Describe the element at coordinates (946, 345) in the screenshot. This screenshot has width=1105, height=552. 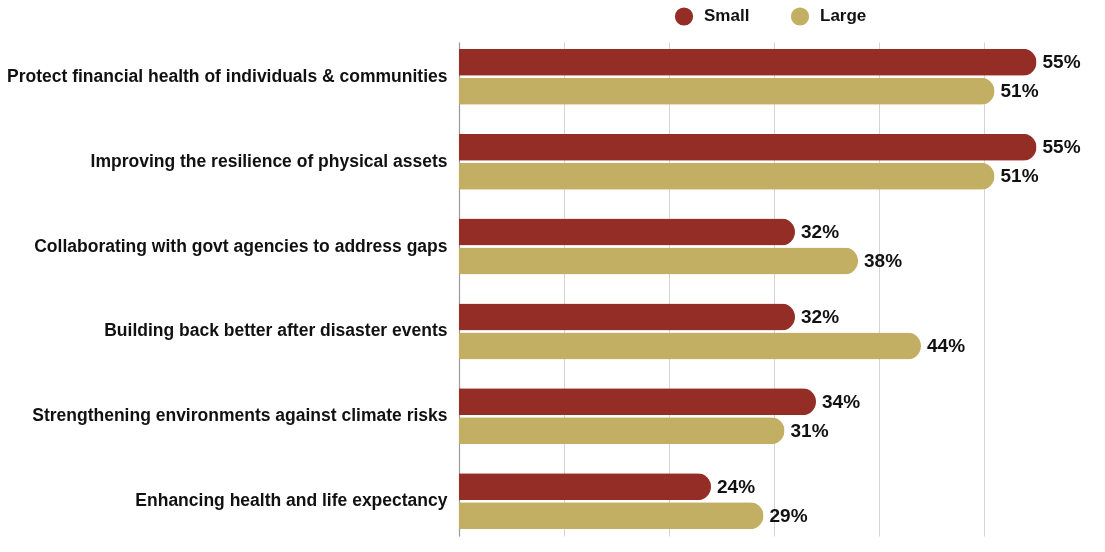
I see `data-label: 44%` at that location.